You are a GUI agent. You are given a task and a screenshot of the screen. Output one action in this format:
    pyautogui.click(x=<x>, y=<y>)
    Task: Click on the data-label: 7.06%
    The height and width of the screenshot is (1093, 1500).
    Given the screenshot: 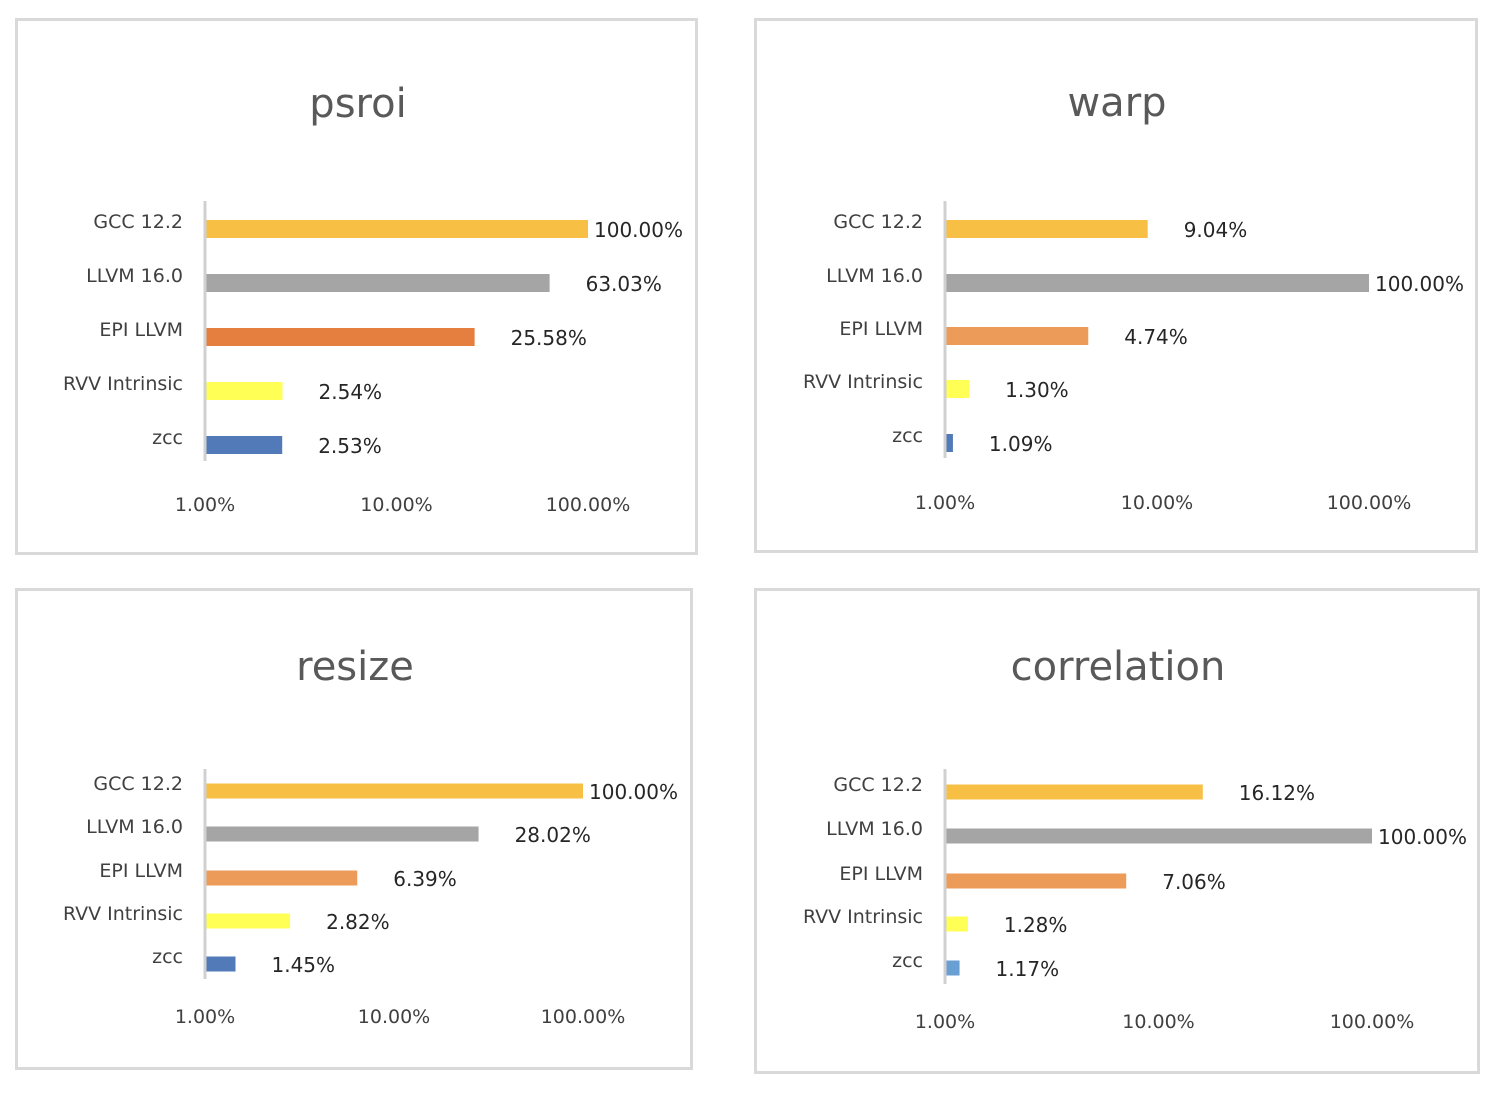 What is the action you would take?
    pyautogui.click(x=1194, y=882)
    